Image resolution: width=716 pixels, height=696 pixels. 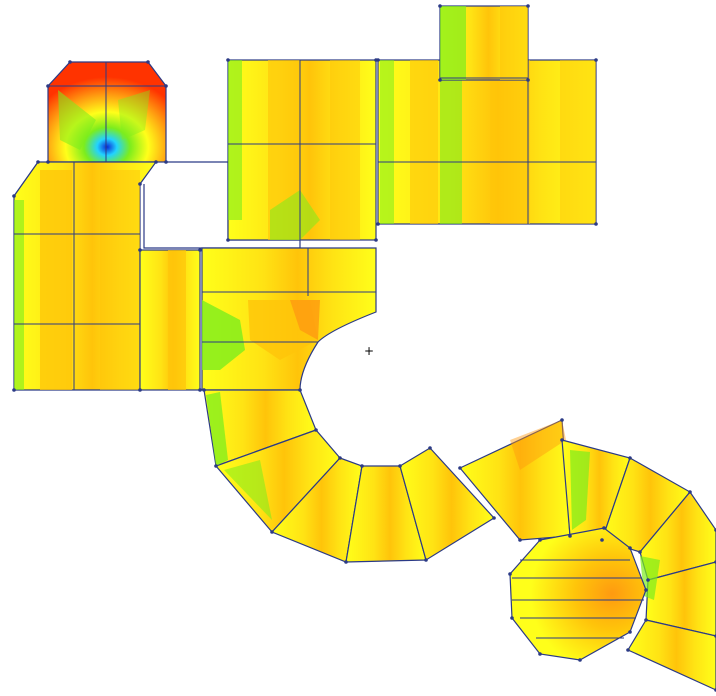 I want to click on upper-right-block, so click(x=487, y=142).